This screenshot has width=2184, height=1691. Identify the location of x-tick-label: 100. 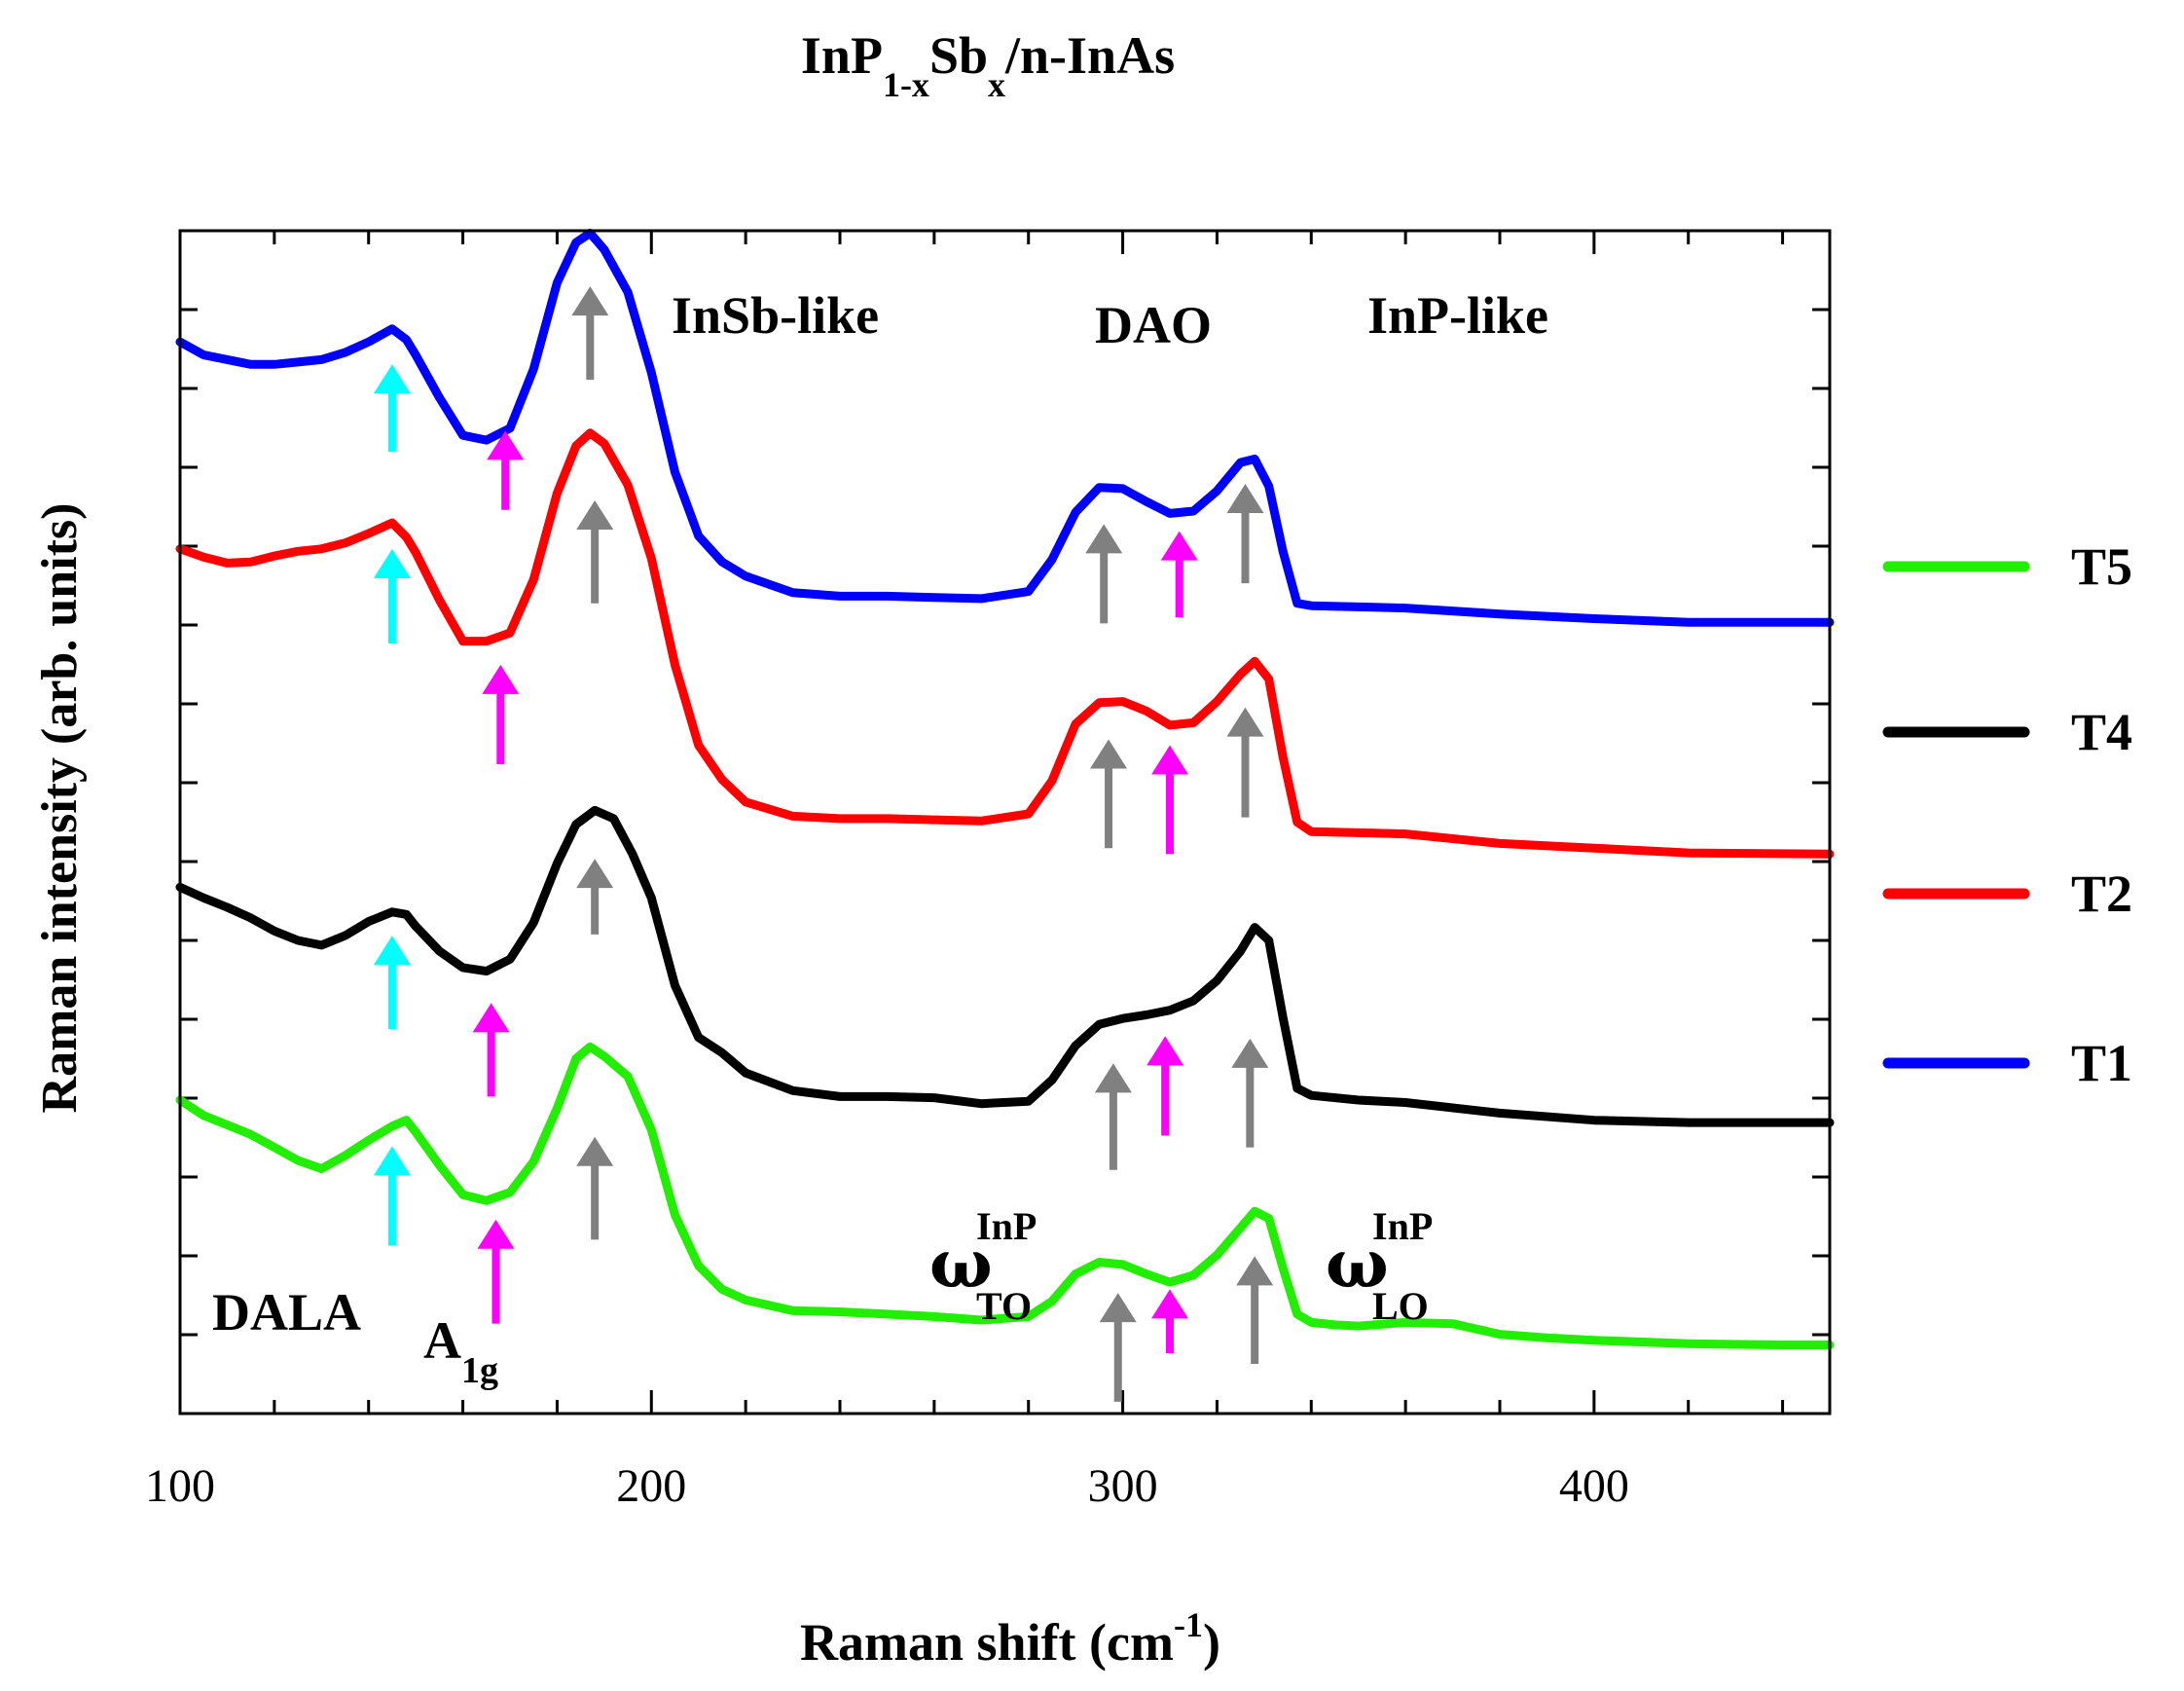
(180, 1486).